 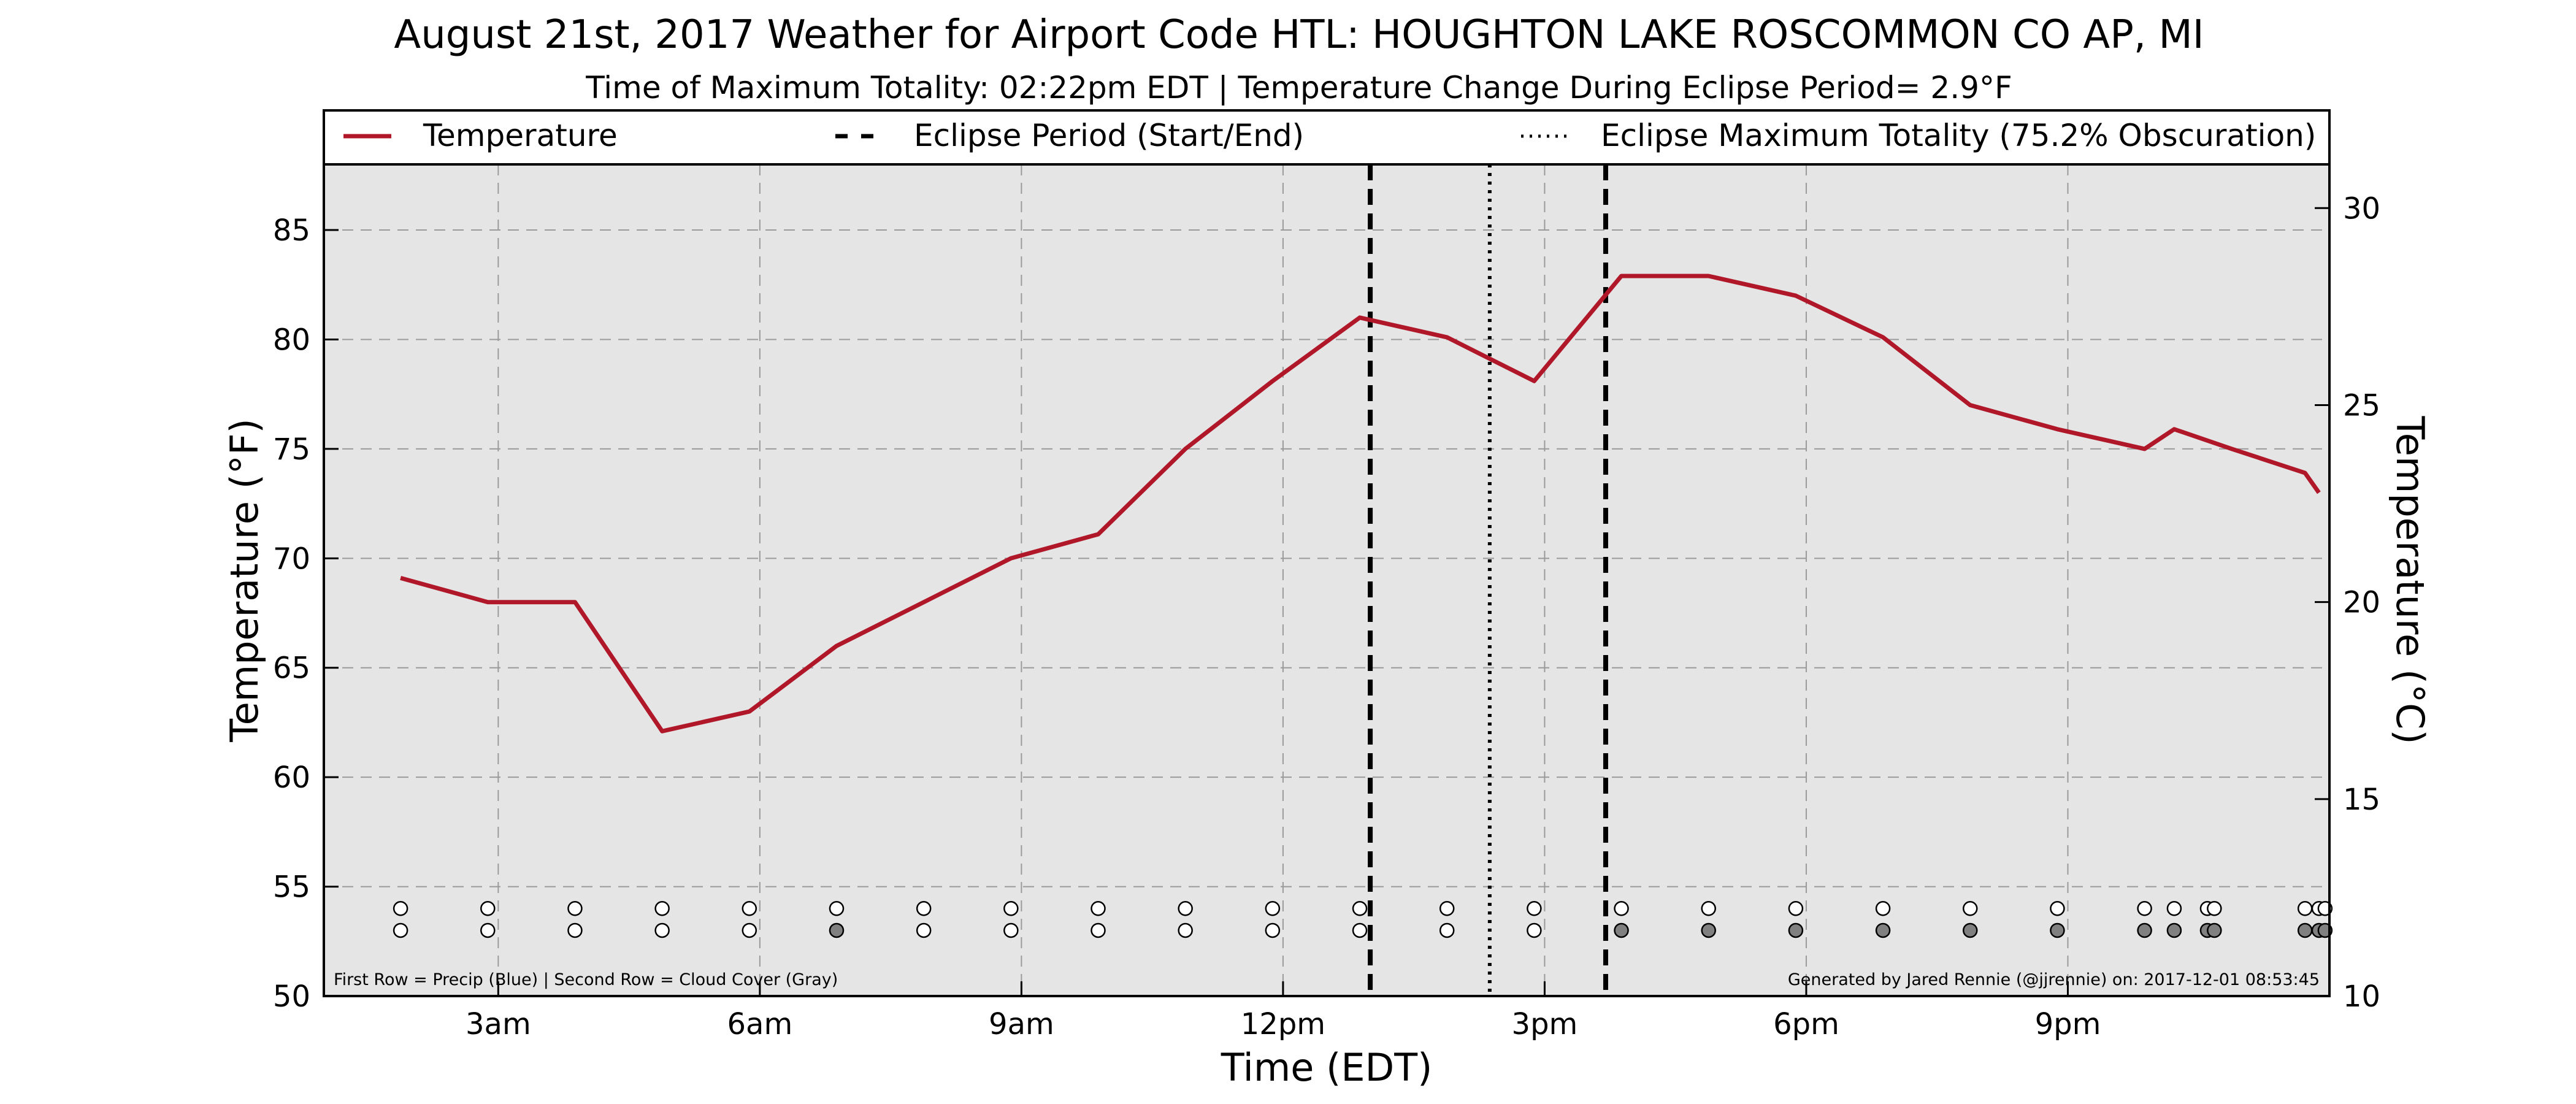 What do you see at coordinates (291, 559) in the screenshot?
I see `y-tick-label: 70` at bounding box center [291, 559].